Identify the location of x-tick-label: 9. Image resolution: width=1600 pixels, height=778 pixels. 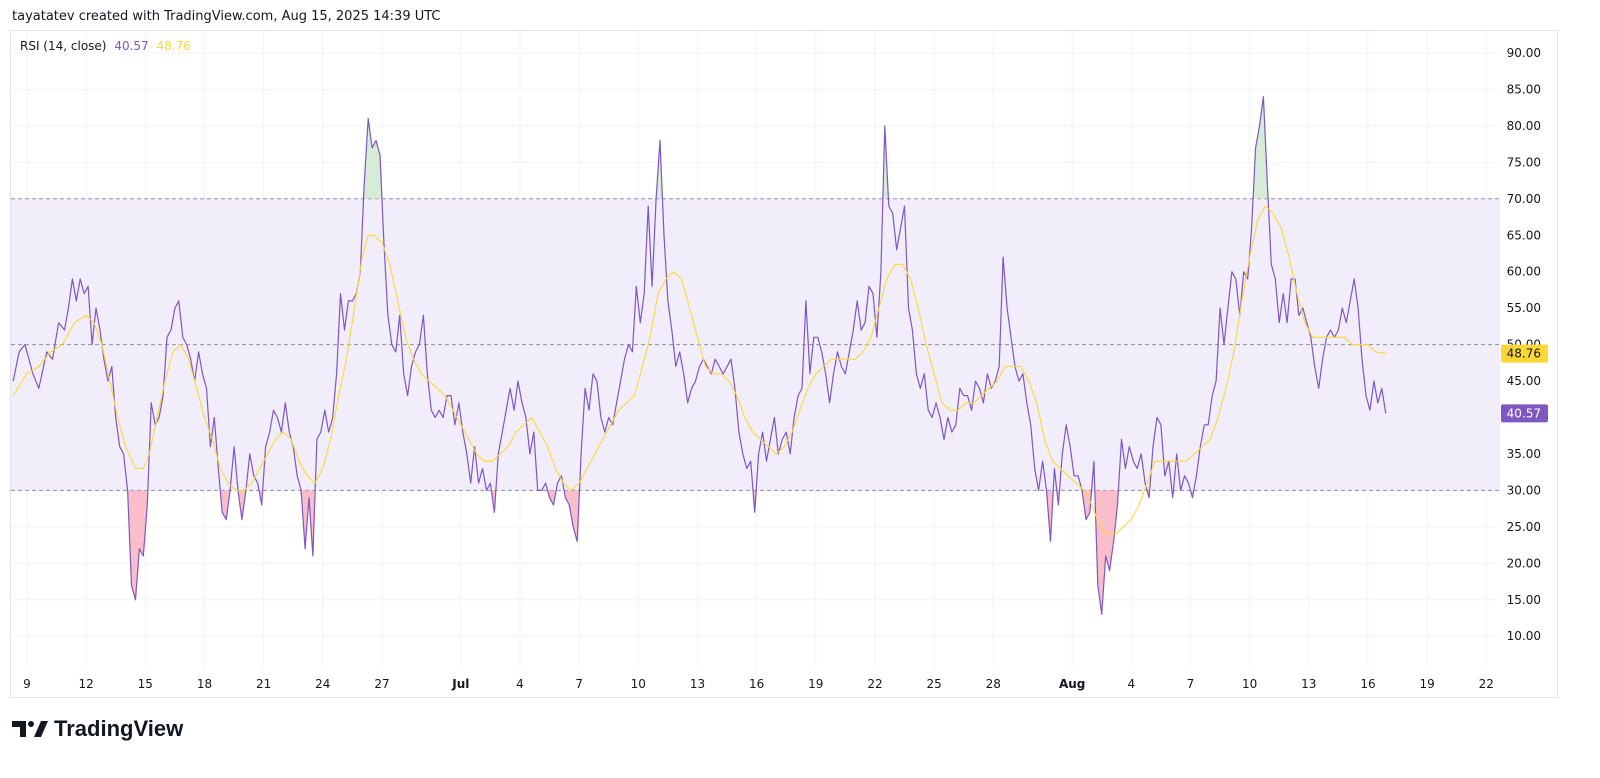
(27, 684).